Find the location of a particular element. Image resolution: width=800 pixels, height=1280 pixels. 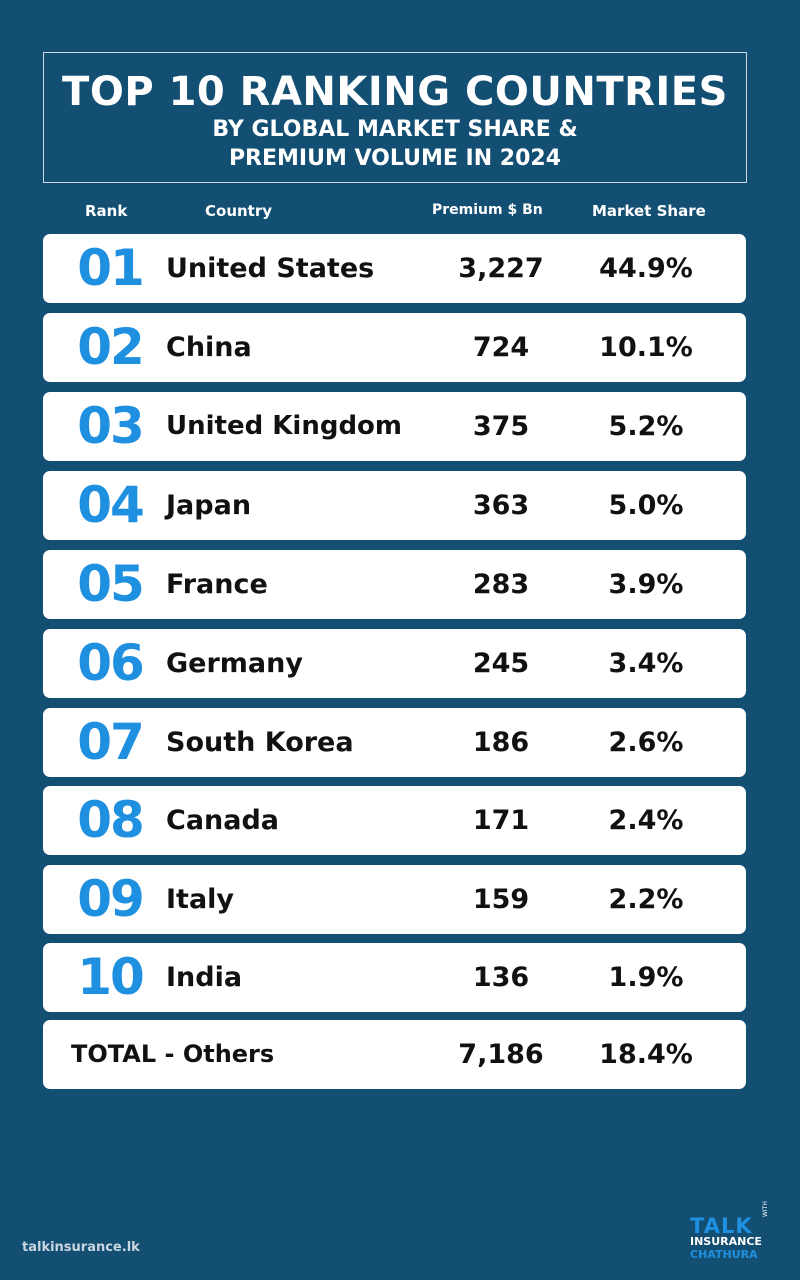

table-row: 06 Germany 245 3.4% is located at coordinates (394, 663).